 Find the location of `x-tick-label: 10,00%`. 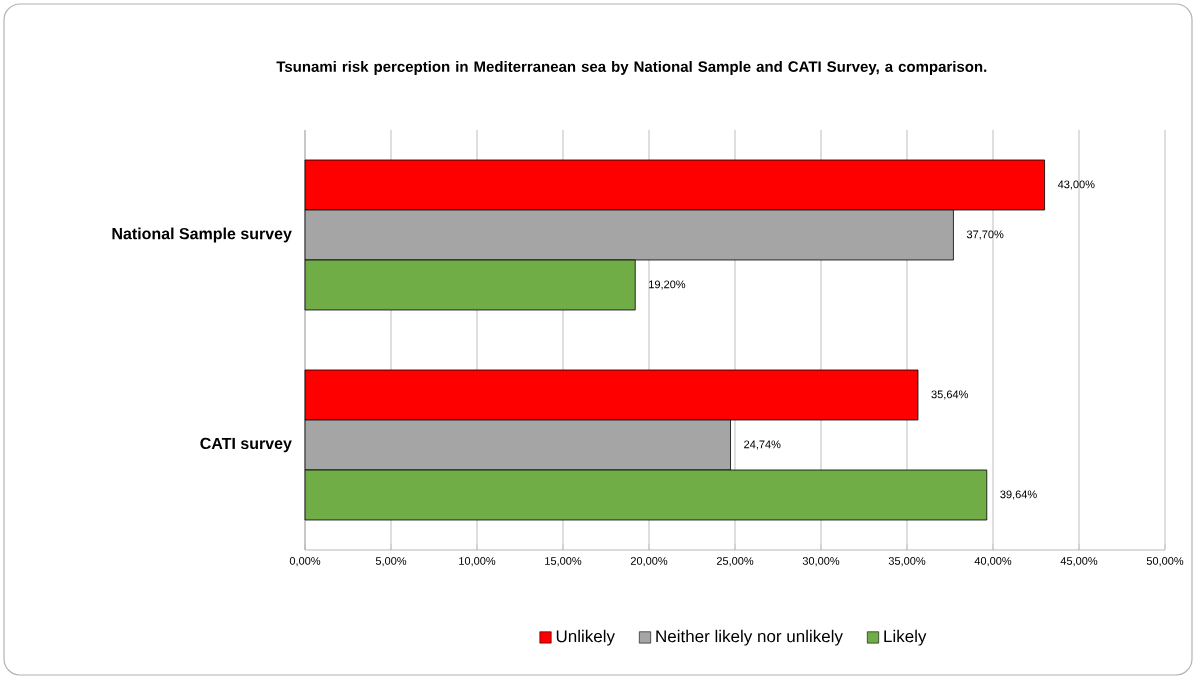

x-tick-label: 10,00% is located at coordinates (477, 562).